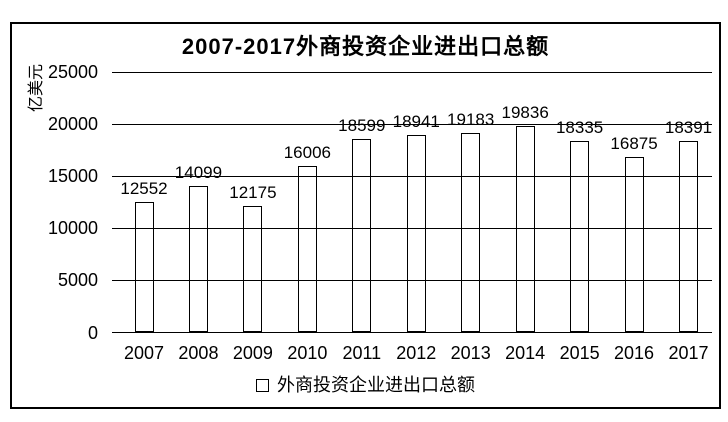 The width and height of the screenshot is (728, 422). Describe the element at coordinates (470, 353) in the screenshot. I see `x-tick-label: 2013` at that location.